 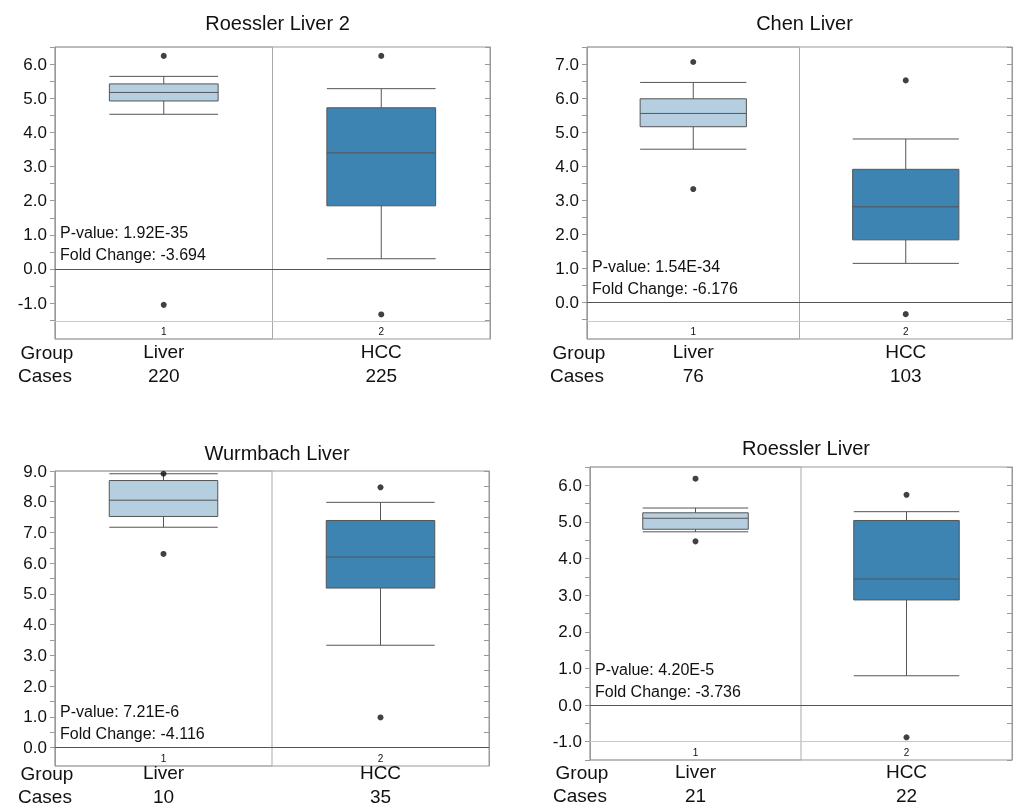 What do you see at coordinates (35, 502) in the screenshot?
I see `y-tick-label: 8.0` at bounding box center [35, 502].